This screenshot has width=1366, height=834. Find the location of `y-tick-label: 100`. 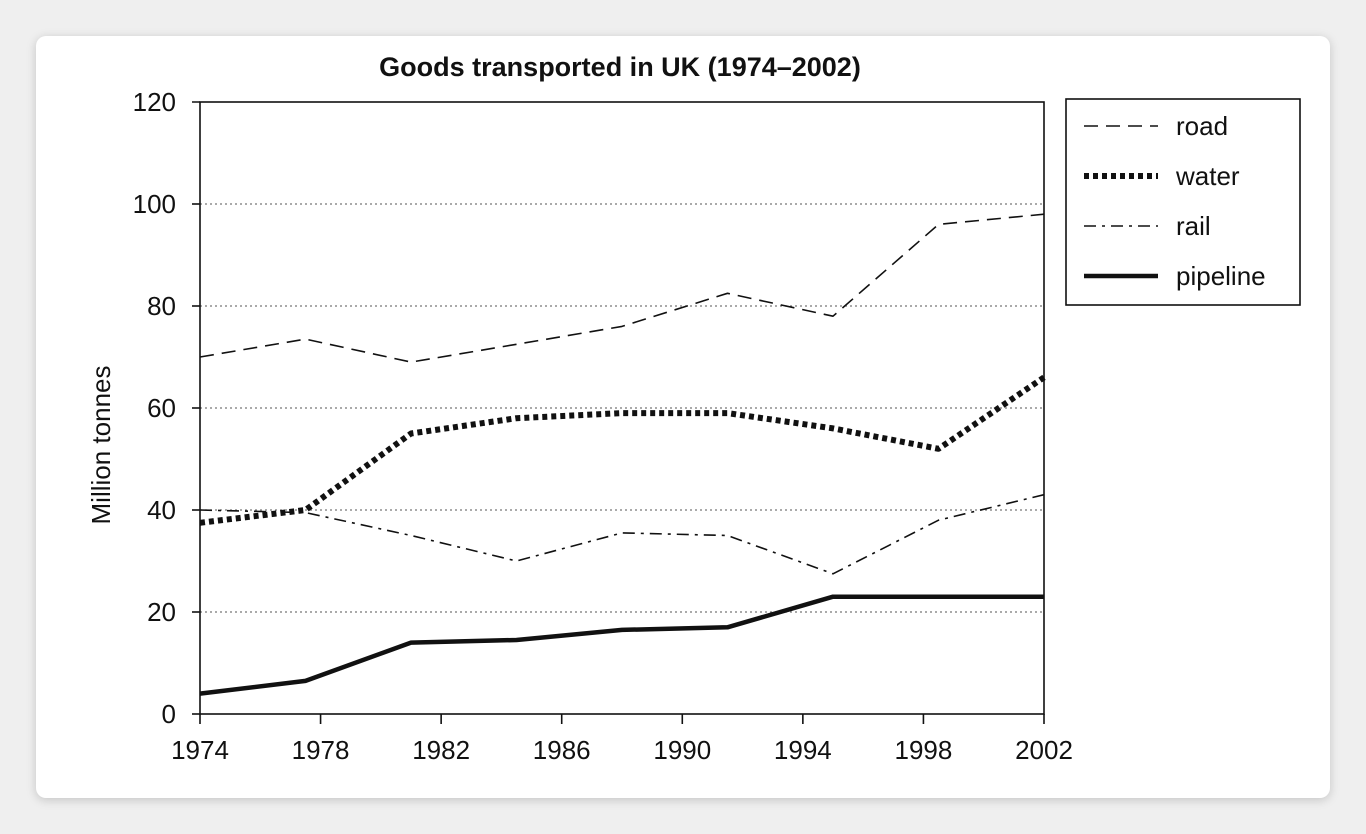

y-tick-label: 100 is located at coordinates (154, 204).